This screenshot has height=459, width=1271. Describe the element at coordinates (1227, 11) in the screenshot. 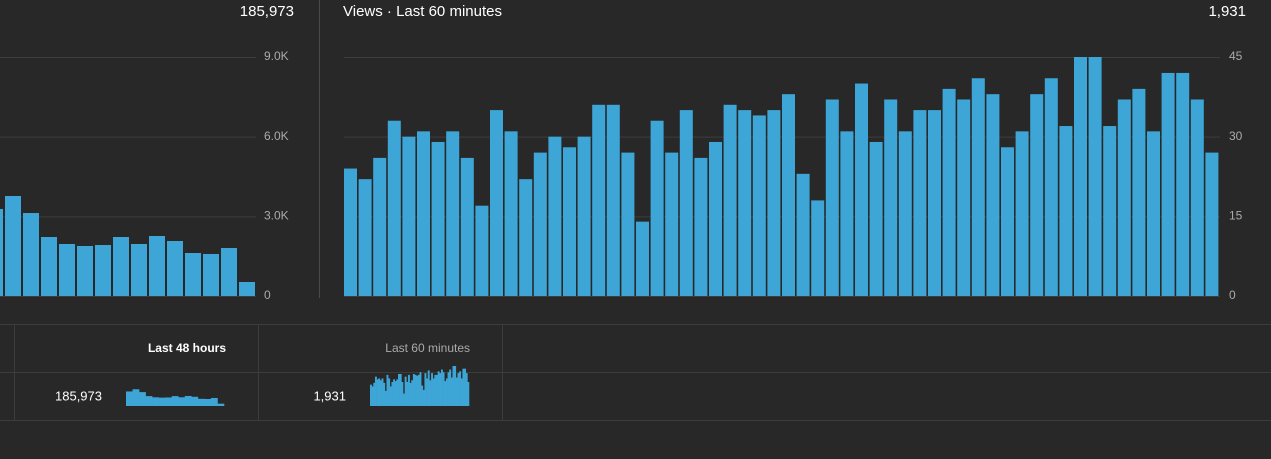

I see `chart-total: 1,931` at that location.